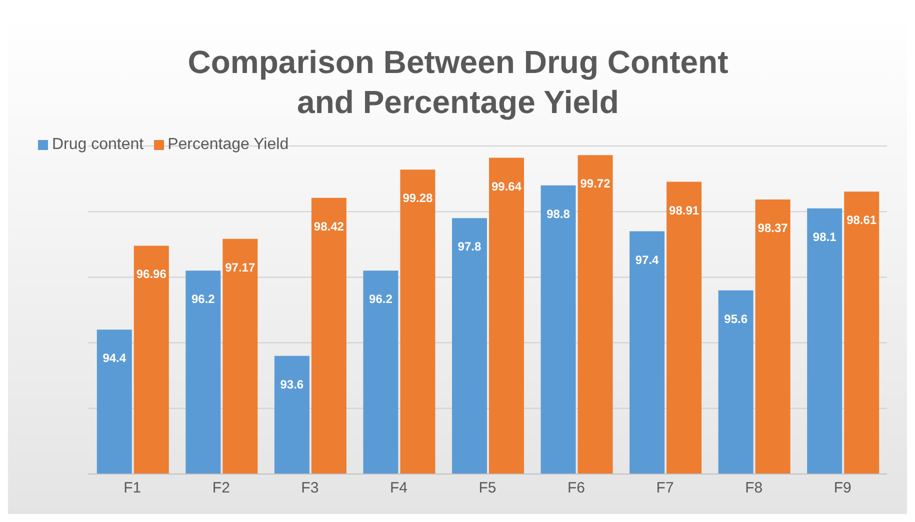 The height and width of the screenshot is (522, 915). What do you see at coordinates (577, 488) in the screenshot?
I see `x-tick-label: F6` at bounding box center [577, 488].